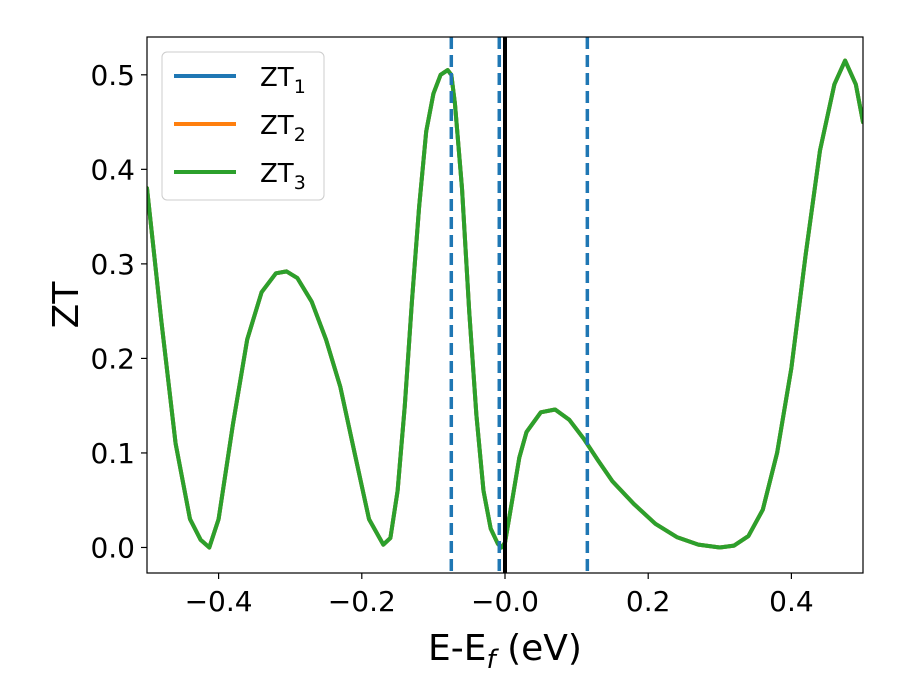 This screenshot has width=900, height=700. What do you see at coordinates (457, 648) in the screenshot?
I see `x-axis-label-main: E-E` at bounding box center [457, 648].